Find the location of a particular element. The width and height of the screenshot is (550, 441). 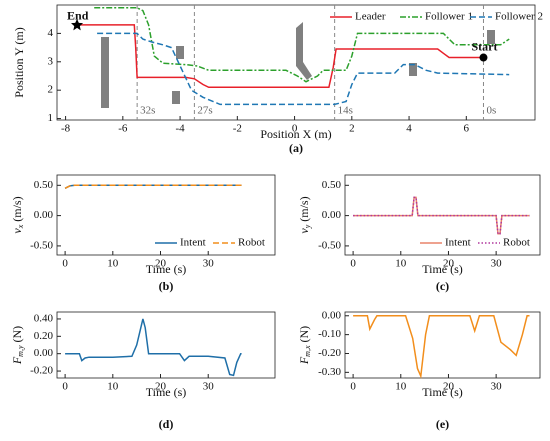

panel-caption: (d) is located at coordinates (166, 424).